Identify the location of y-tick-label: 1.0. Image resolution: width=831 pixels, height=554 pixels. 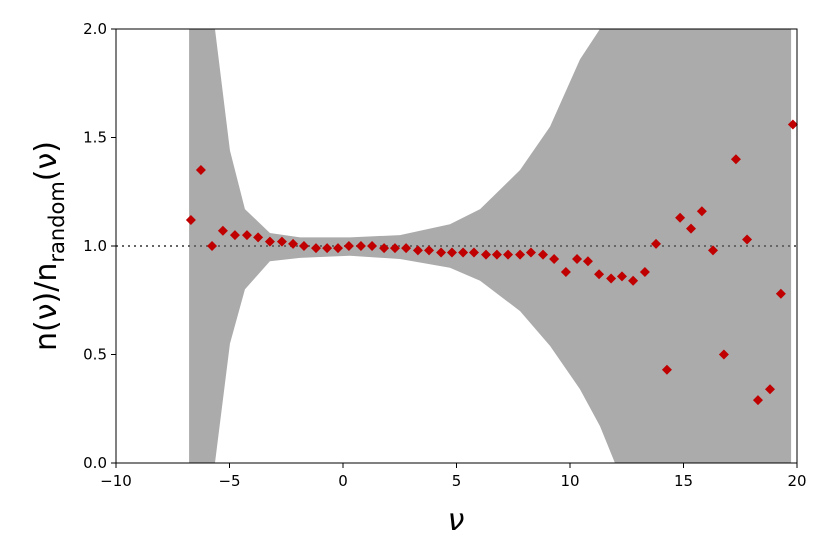
(95, 246).